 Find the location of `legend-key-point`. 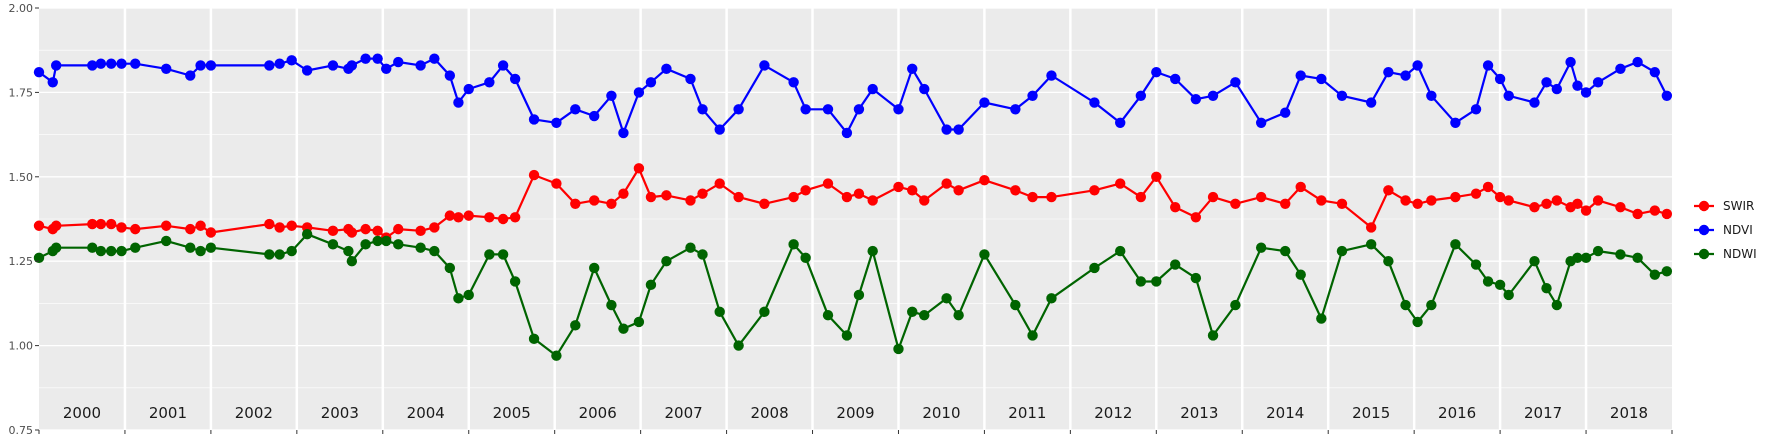

legend-key-point is located at coordinates (1704, 230).